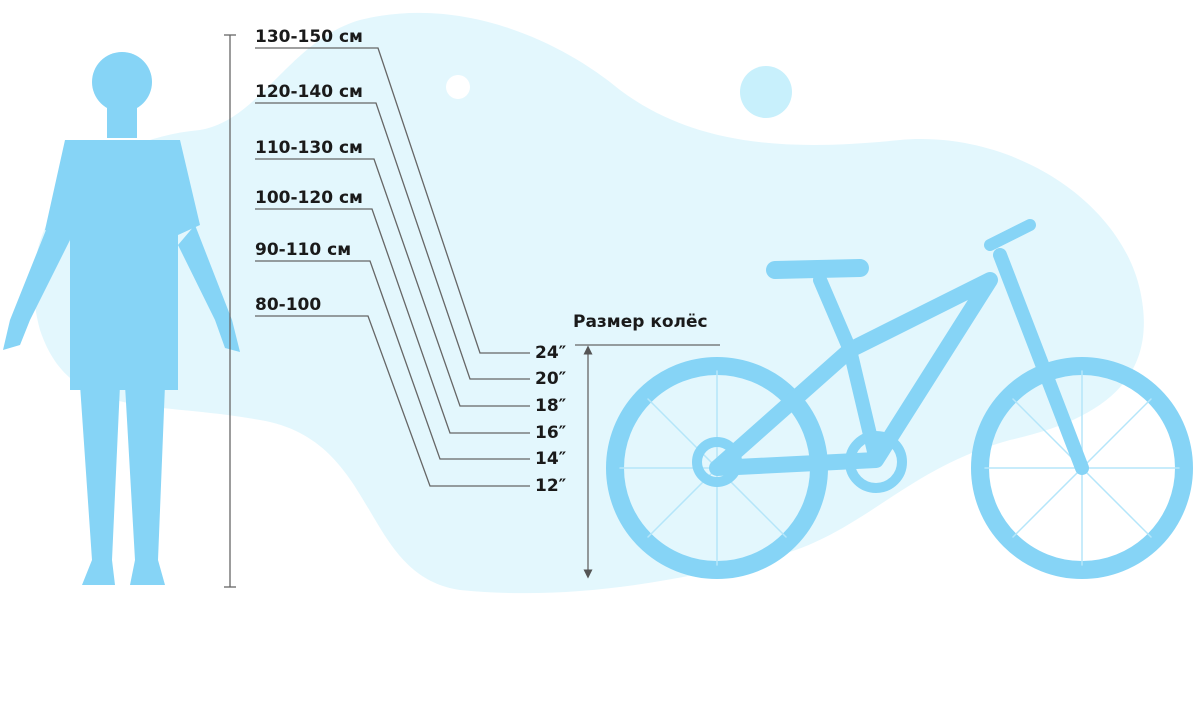 The height and width of the screenshot is (710, 1200). Describe the element at coordinates (309, 198) in the screenshot. I see `height-label: 100-120 см` at that location.